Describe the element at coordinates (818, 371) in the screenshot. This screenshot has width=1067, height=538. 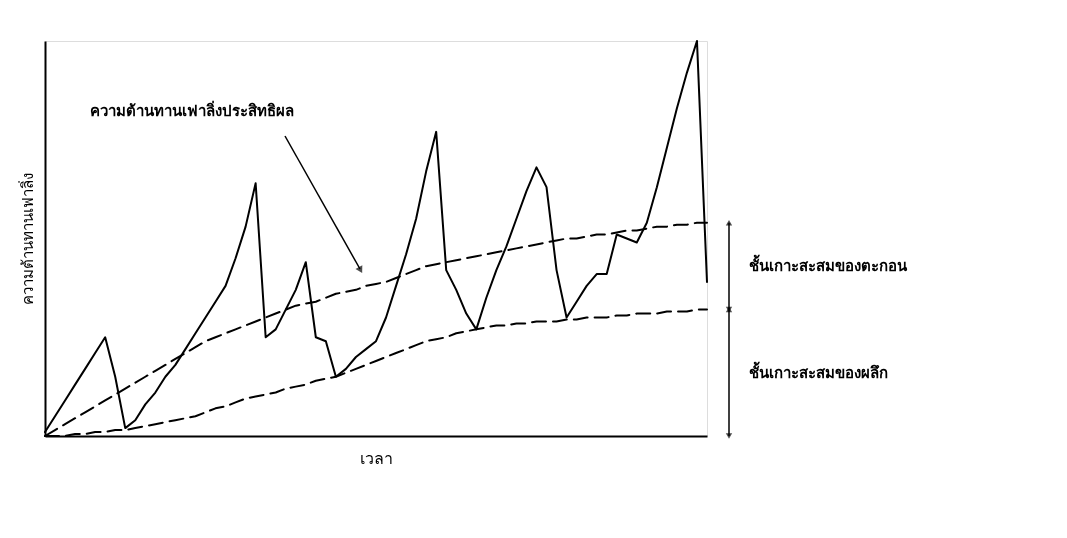
I see `text: ชั้นเกาะสะสมของผลึก` at that location.